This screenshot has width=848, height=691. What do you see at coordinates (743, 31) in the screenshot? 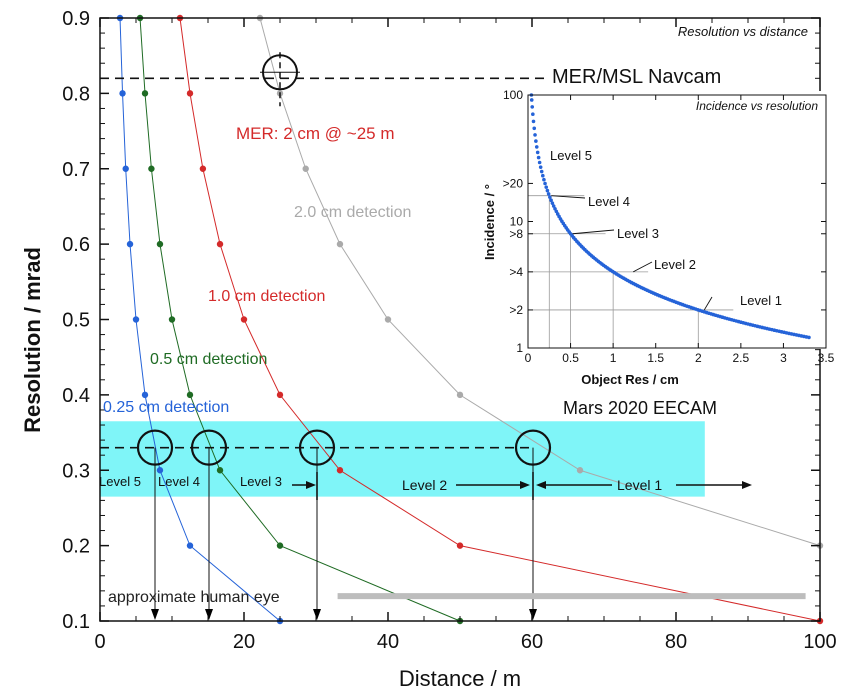
I see `main-chart-title: Resolution vs distance` at bounding box center [743, 31].